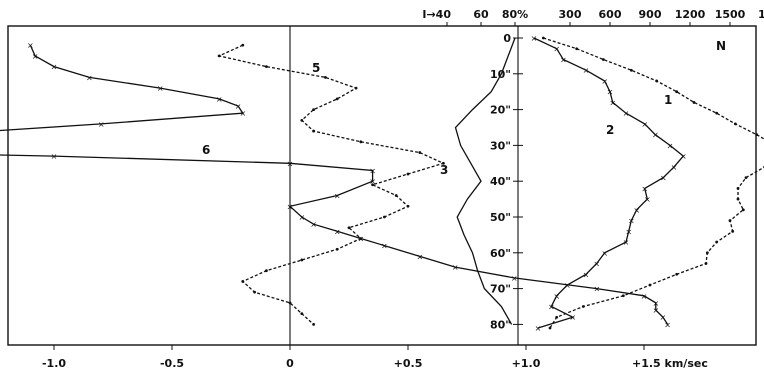  I want to click on series-1-label: 1, so click(668, 100).